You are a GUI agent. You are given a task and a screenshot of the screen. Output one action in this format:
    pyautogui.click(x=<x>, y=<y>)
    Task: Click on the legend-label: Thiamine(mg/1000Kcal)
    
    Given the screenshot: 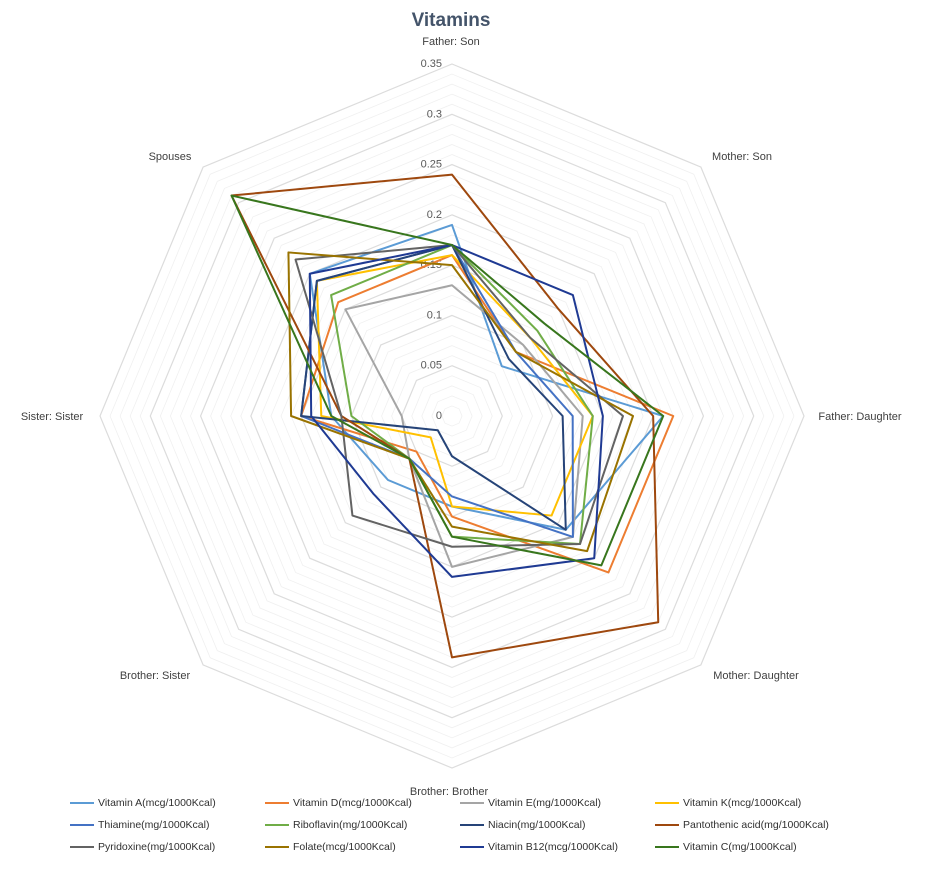 What is the action you would take?
    pyautogui.click(x=154, y=825)
    